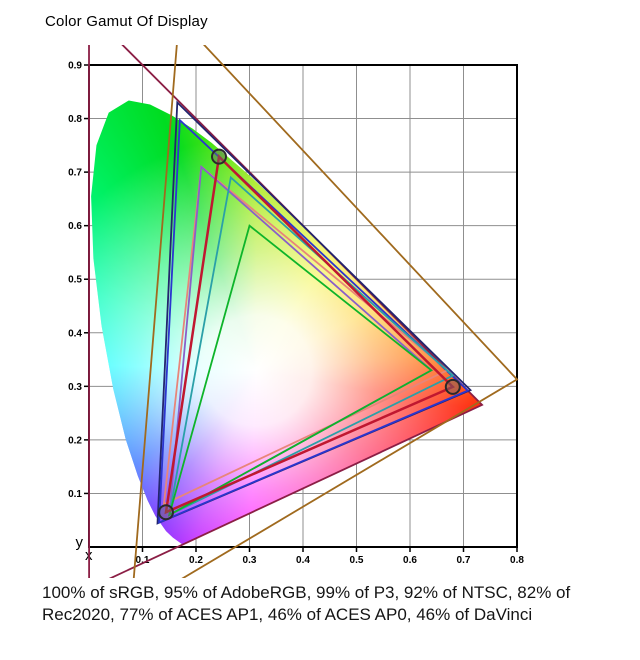 This screenshot has width=640, height=660. I want to click on x-axis-tick-label: 0.1, so click(143, 560).